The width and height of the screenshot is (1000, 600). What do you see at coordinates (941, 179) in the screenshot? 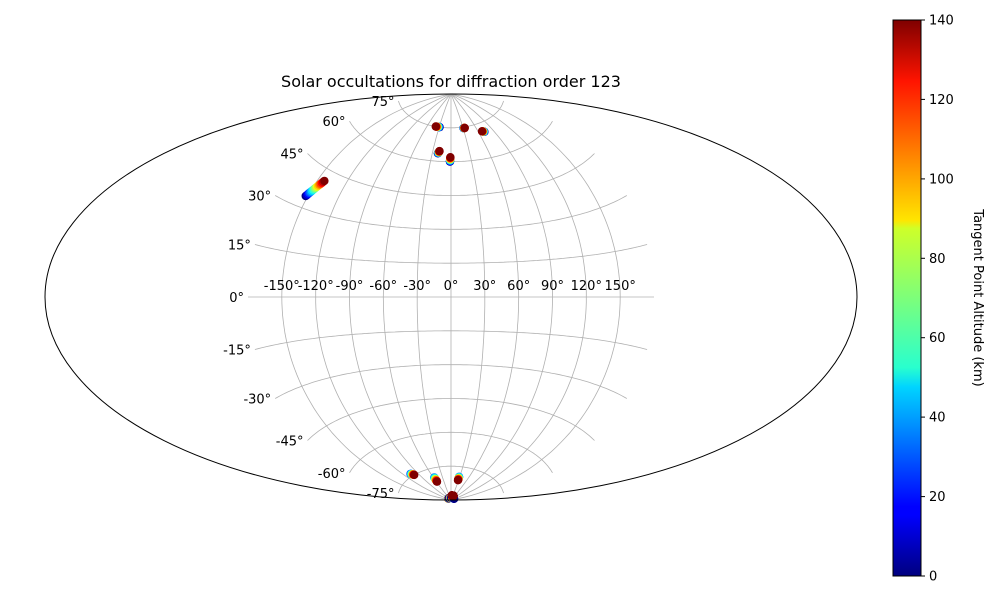
I see `colorbar-tick-label: 100` at bounding box center [941, 179].